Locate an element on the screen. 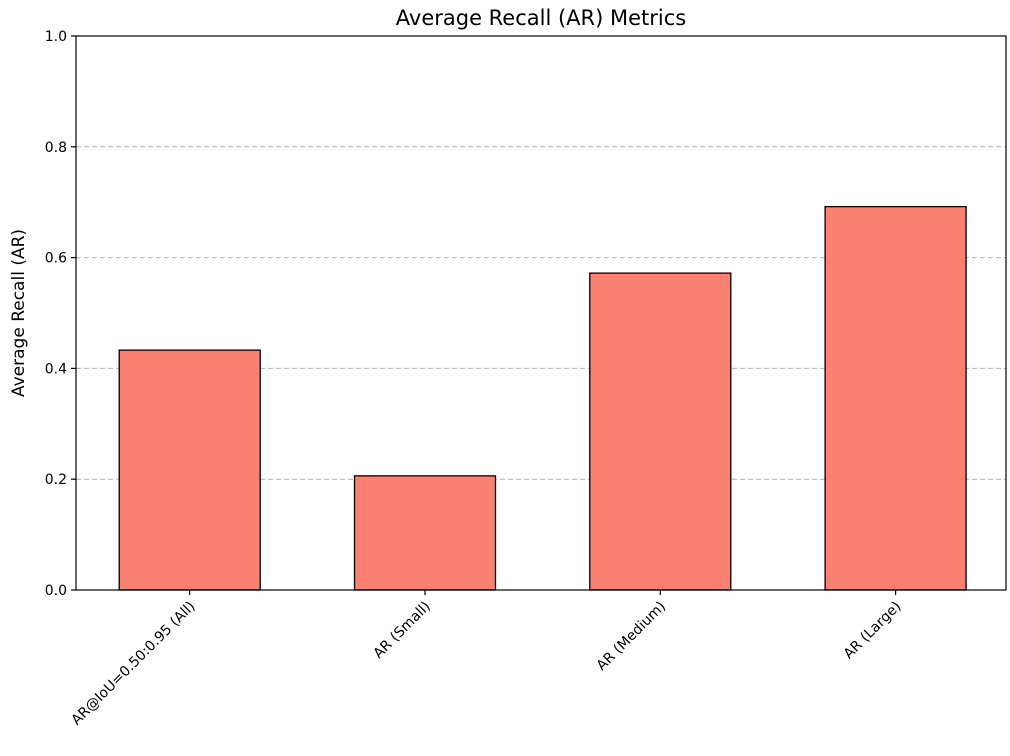  x-tick-label: AR (Medium) is located at coordinates (631, 636).